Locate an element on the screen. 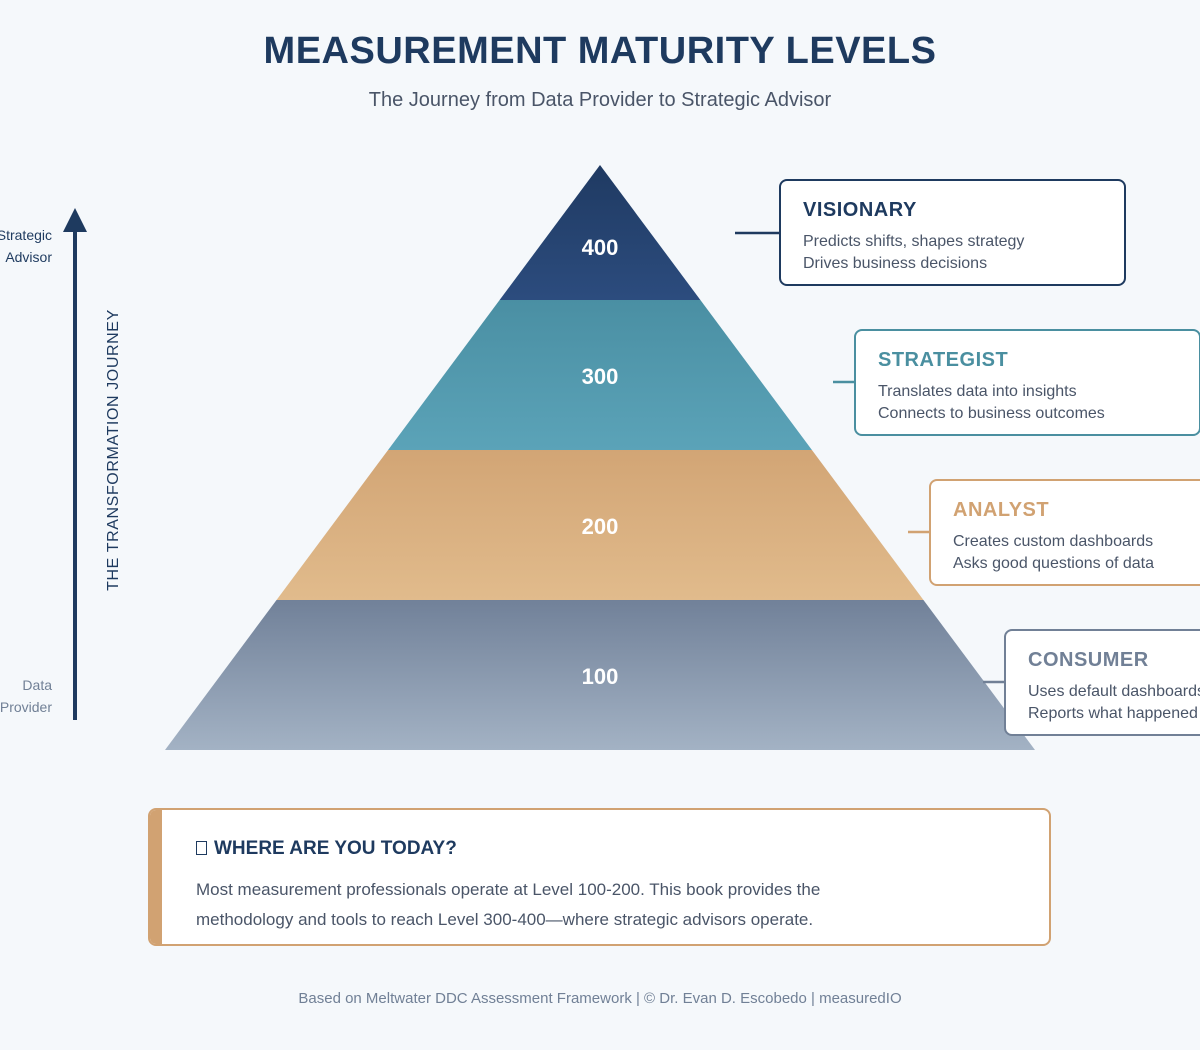 This screenshot has width=1200, height=1050. level-card-title: CONSUMER is located at coordinates (1088, 660).